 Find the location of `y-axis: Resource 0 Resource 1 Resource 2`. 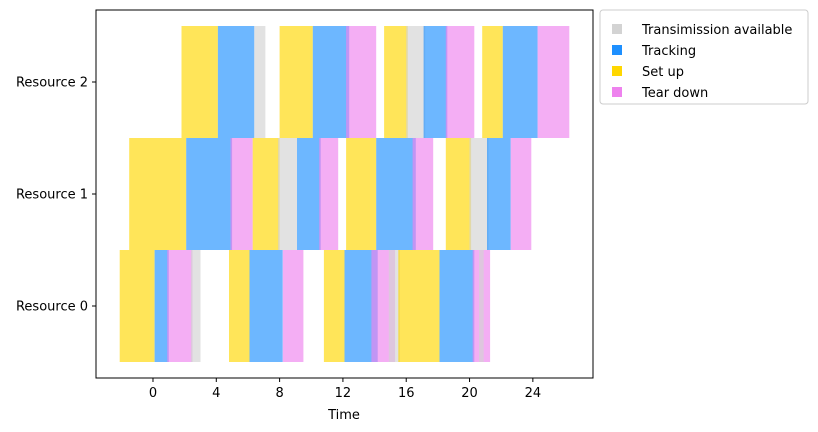

y-axis: Resource 0 Resource 1 Resource 2 is located at coordinates (56, 195).